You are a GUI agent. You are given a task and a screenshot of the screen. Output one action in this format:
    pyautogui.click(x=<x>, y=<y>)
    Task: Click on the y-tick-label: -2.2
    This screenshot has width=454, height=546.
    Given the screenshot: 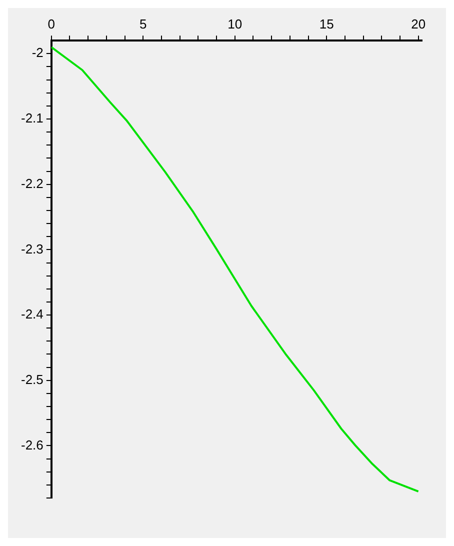 What is the action you would take?
    pyautogui.click(x=32, y=183)
    